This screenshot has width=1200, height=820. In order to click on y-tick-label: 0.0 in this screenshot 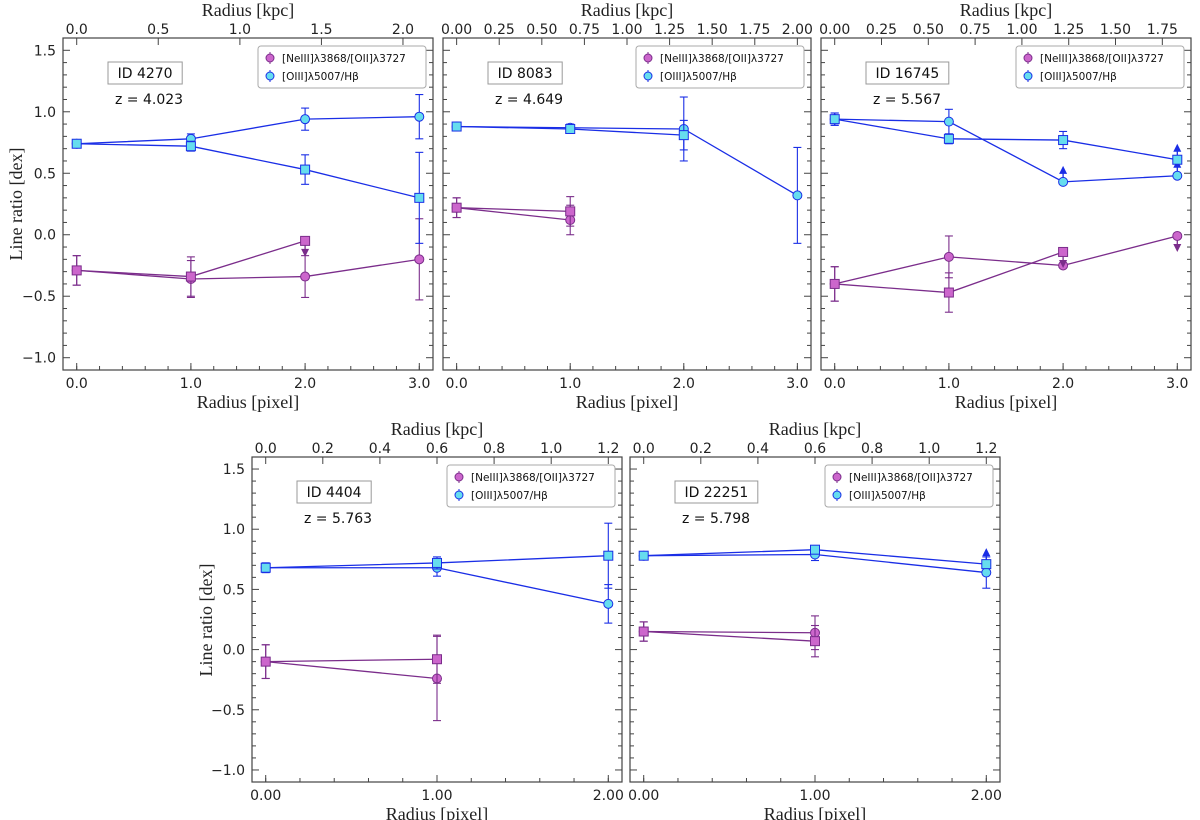, I will do `click(234, 651)`.